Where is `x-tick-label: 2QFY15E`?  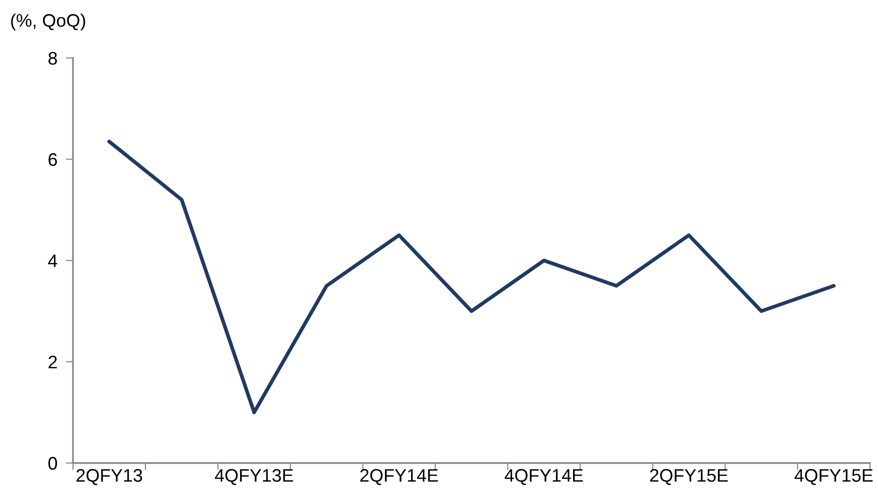 x-tick-label: 2QFY15E is located at coordinates (689, 477).